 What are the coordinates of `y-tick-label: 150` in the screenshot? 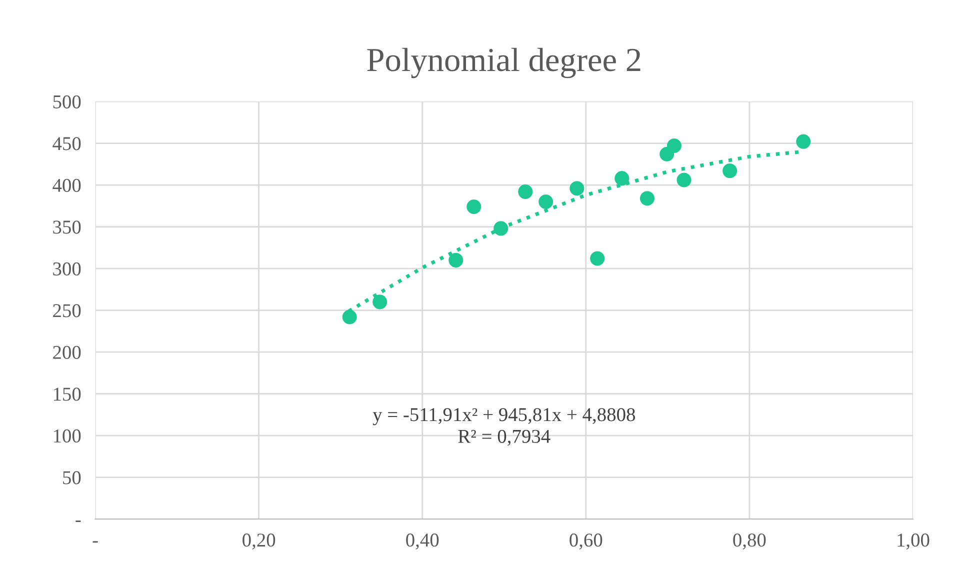 It's located at (67, 394).